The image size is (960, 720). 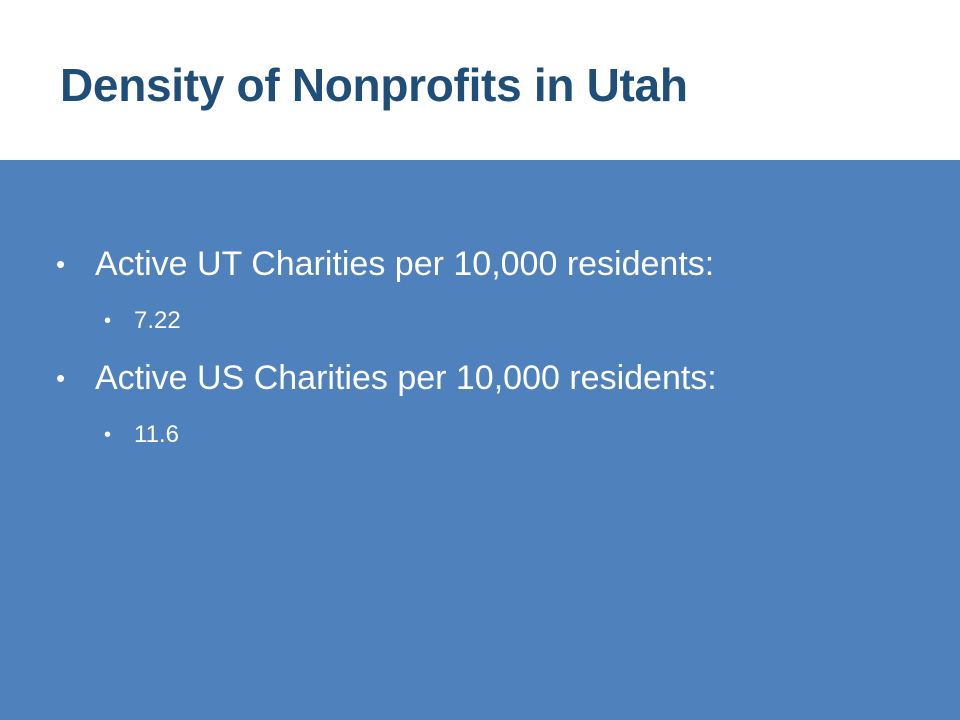 I want to click on sub-bullet-item-us-value: • 11.6, so click(x=141, y=435).